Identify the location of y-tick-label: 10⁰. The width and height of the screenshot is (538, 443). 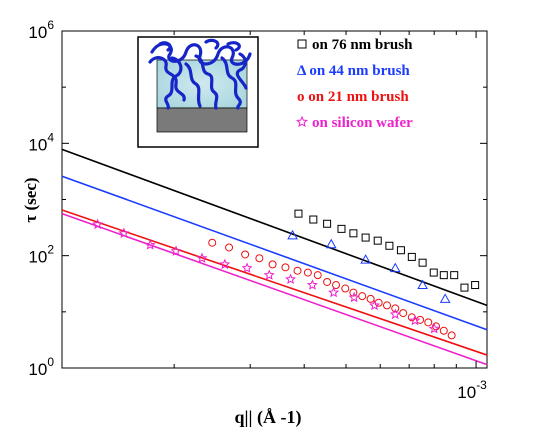
(41, 367).